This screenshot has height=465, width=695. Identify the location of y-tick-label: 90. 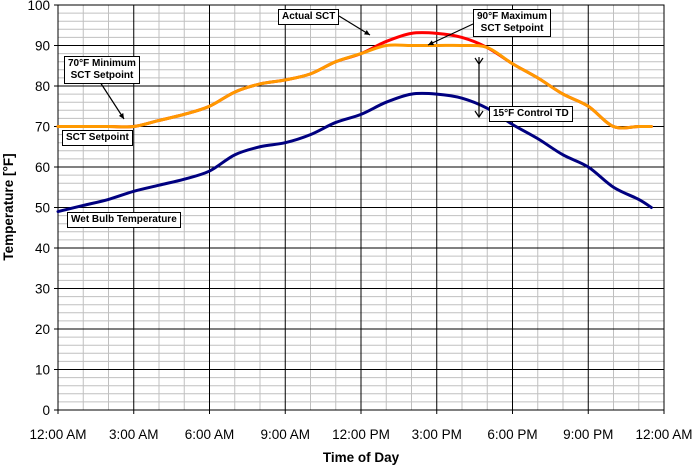
(42, 46).